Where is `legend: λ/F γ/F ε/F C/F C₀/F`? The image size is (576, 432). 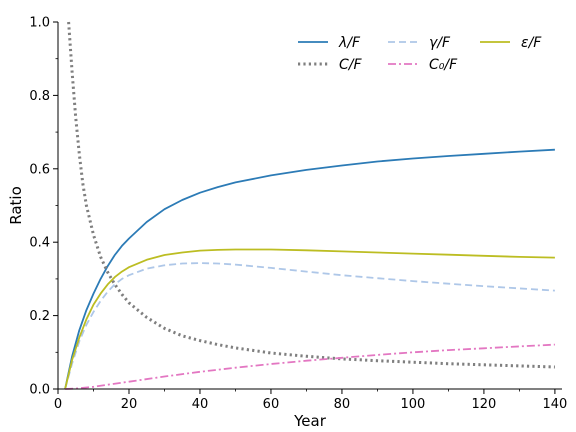 legend: λ/F γ/F ε/F C/F C₀/F is located at coordinates (420, 54).